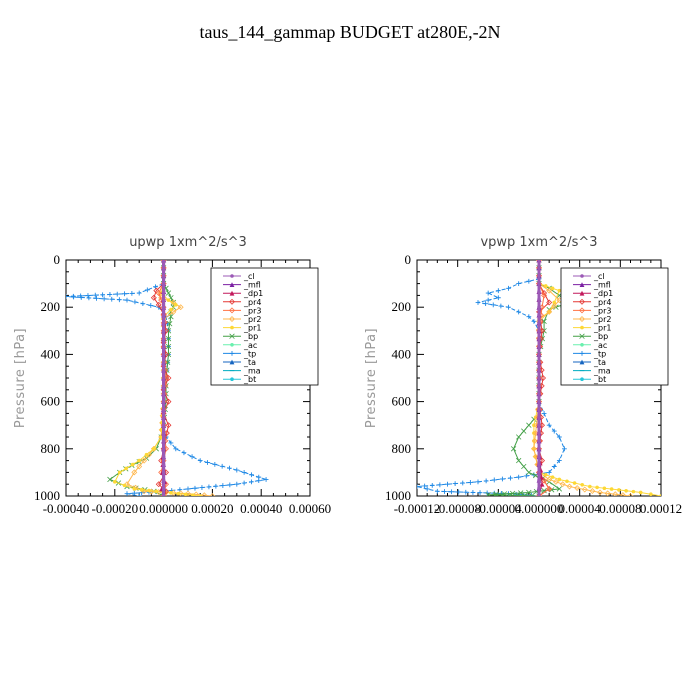 The image size is (700, 700). I want to click on legend-label: _ma, so click(252, 371).